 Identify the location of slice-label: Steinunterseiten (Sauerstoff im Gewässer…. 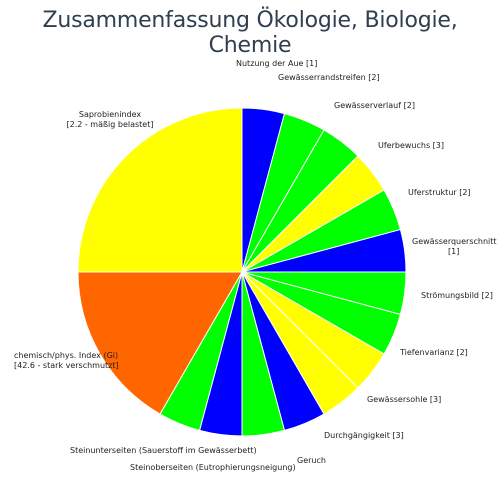
(163, 450).